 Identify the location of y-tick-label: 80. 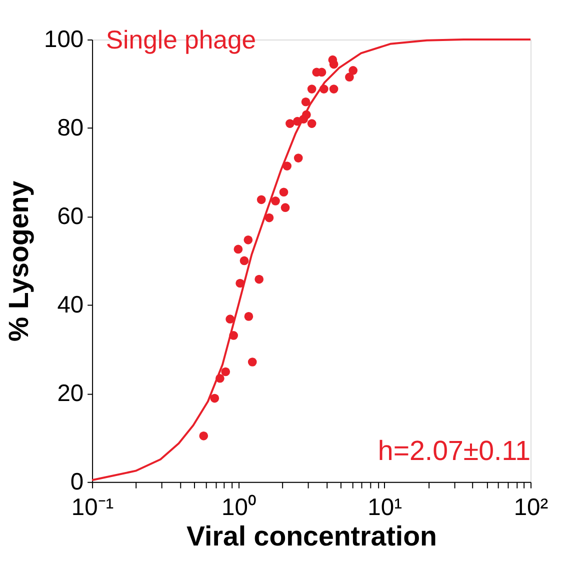
(70, 128).